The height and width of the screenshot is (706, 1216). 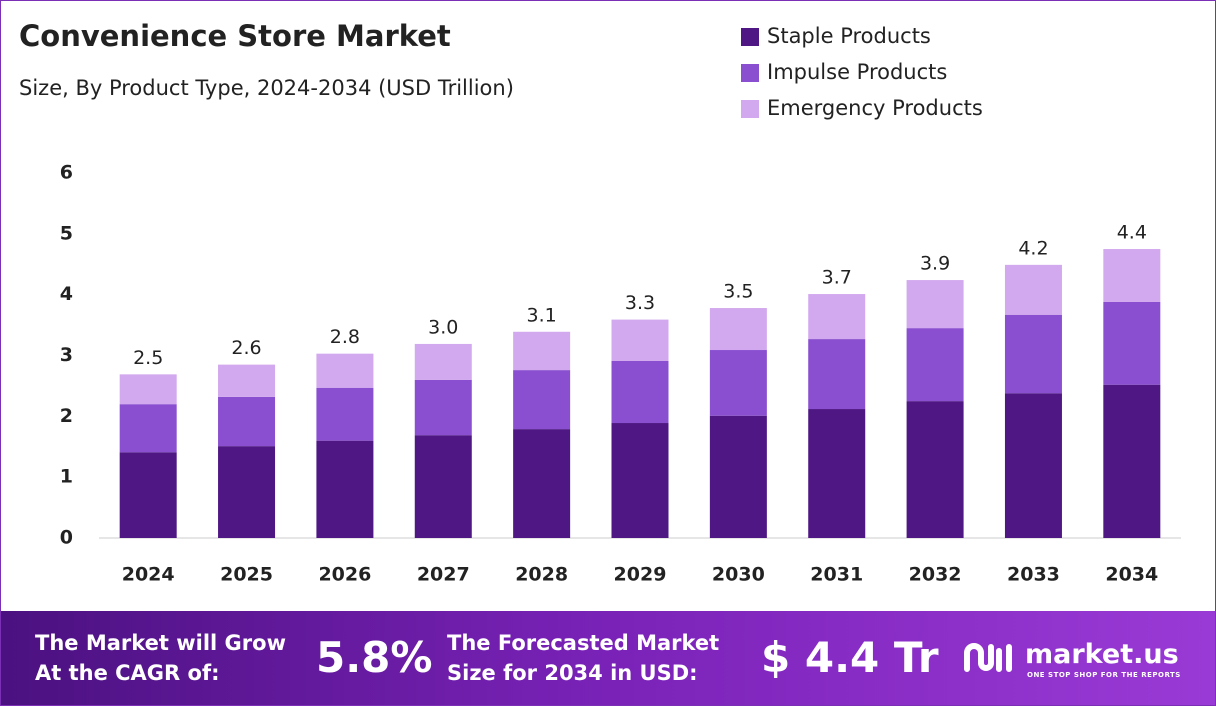 What do you see at coordinates (542, 315) in the screenshot?
I see `total-label: 3.1` at bounding box center [542, 315].